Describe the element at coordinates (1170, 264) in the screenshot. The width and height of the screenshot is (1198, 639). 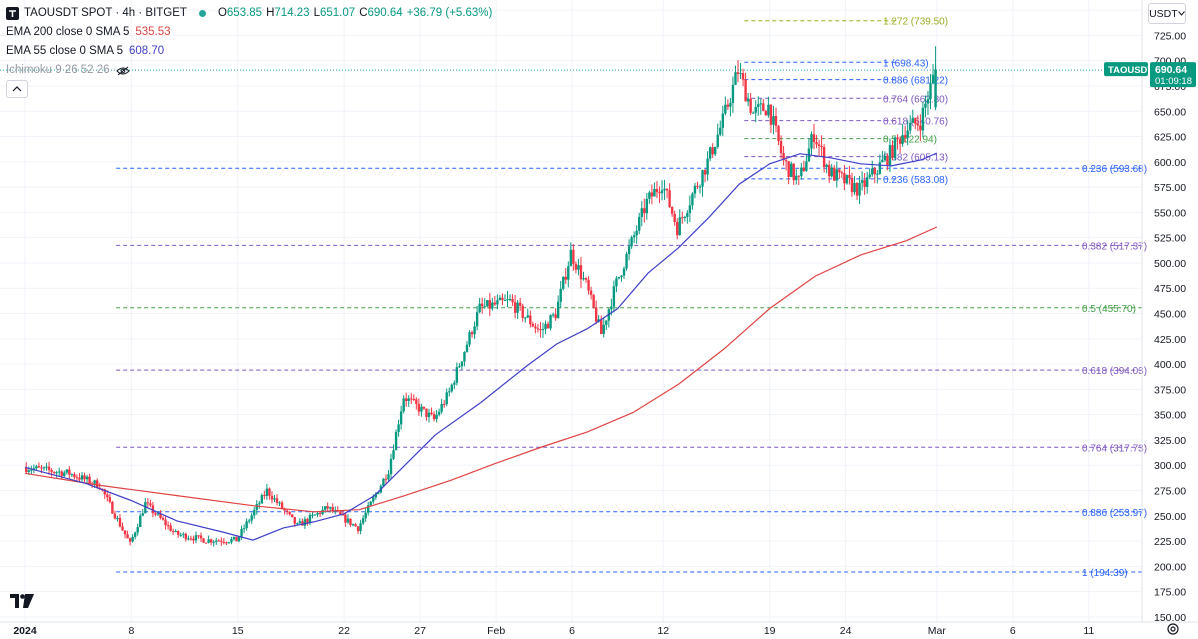
I see `price-tick-label: 500.00` at that location.